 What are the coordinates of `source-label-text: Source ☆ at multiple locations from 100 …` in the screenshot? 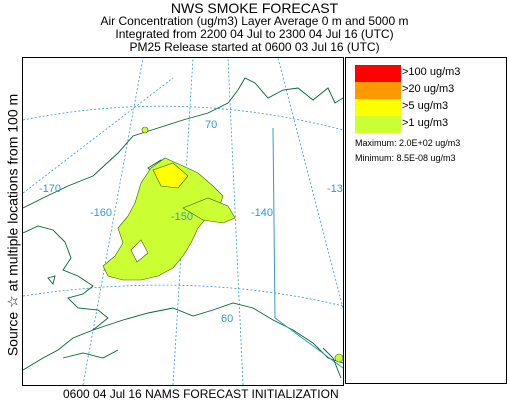 It's located at (12, 225).